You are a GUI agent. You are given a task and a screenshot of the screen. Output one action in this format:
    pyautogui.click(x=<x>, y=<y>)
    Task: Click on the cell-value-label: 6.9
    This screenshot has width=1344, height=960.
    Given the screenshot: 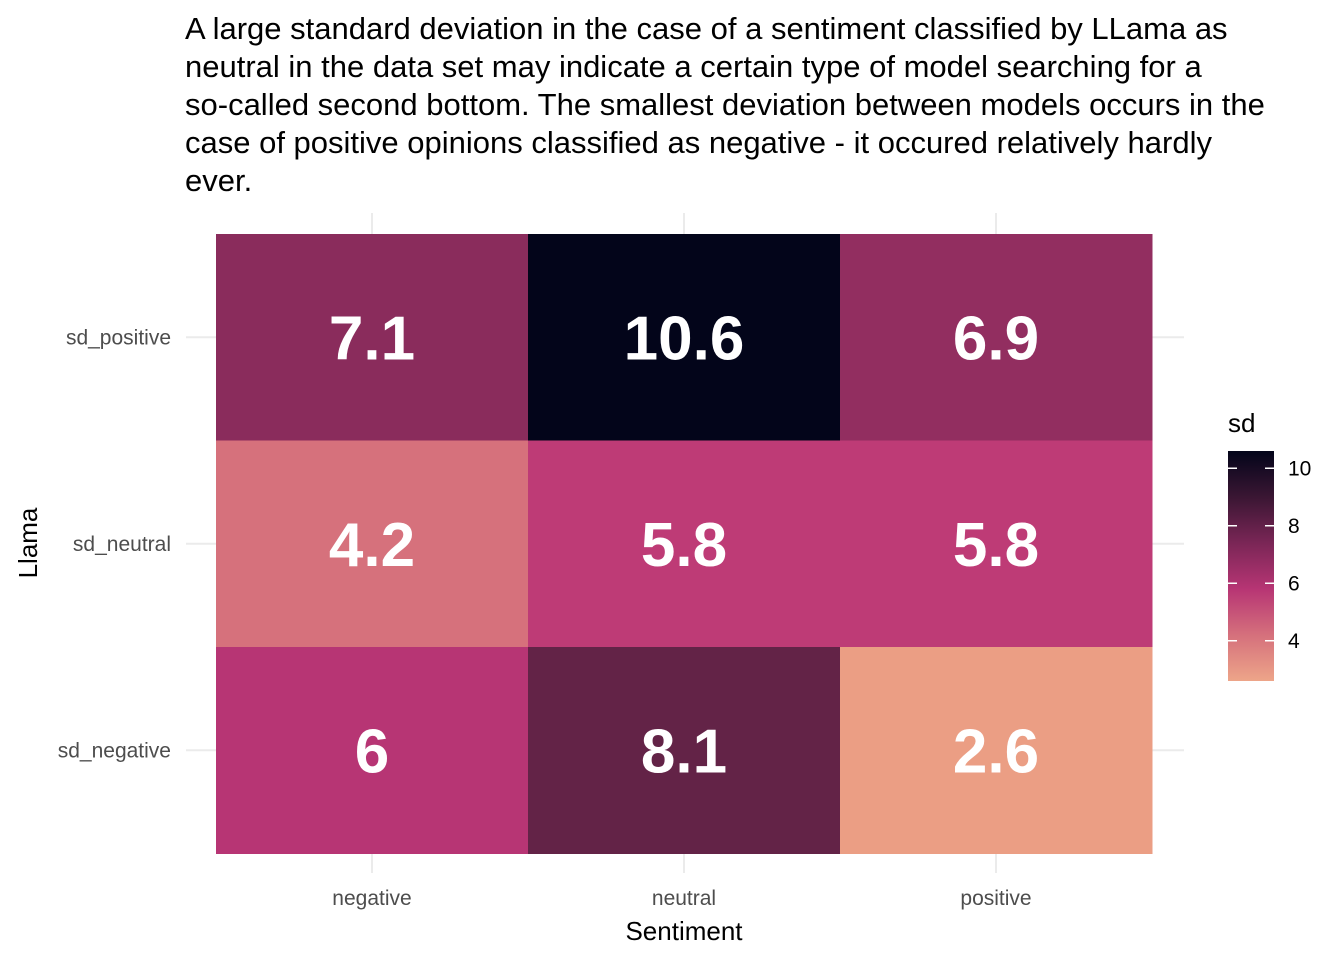 What is the action you would take?
    pyautogui.click(x=996, y=338)
    